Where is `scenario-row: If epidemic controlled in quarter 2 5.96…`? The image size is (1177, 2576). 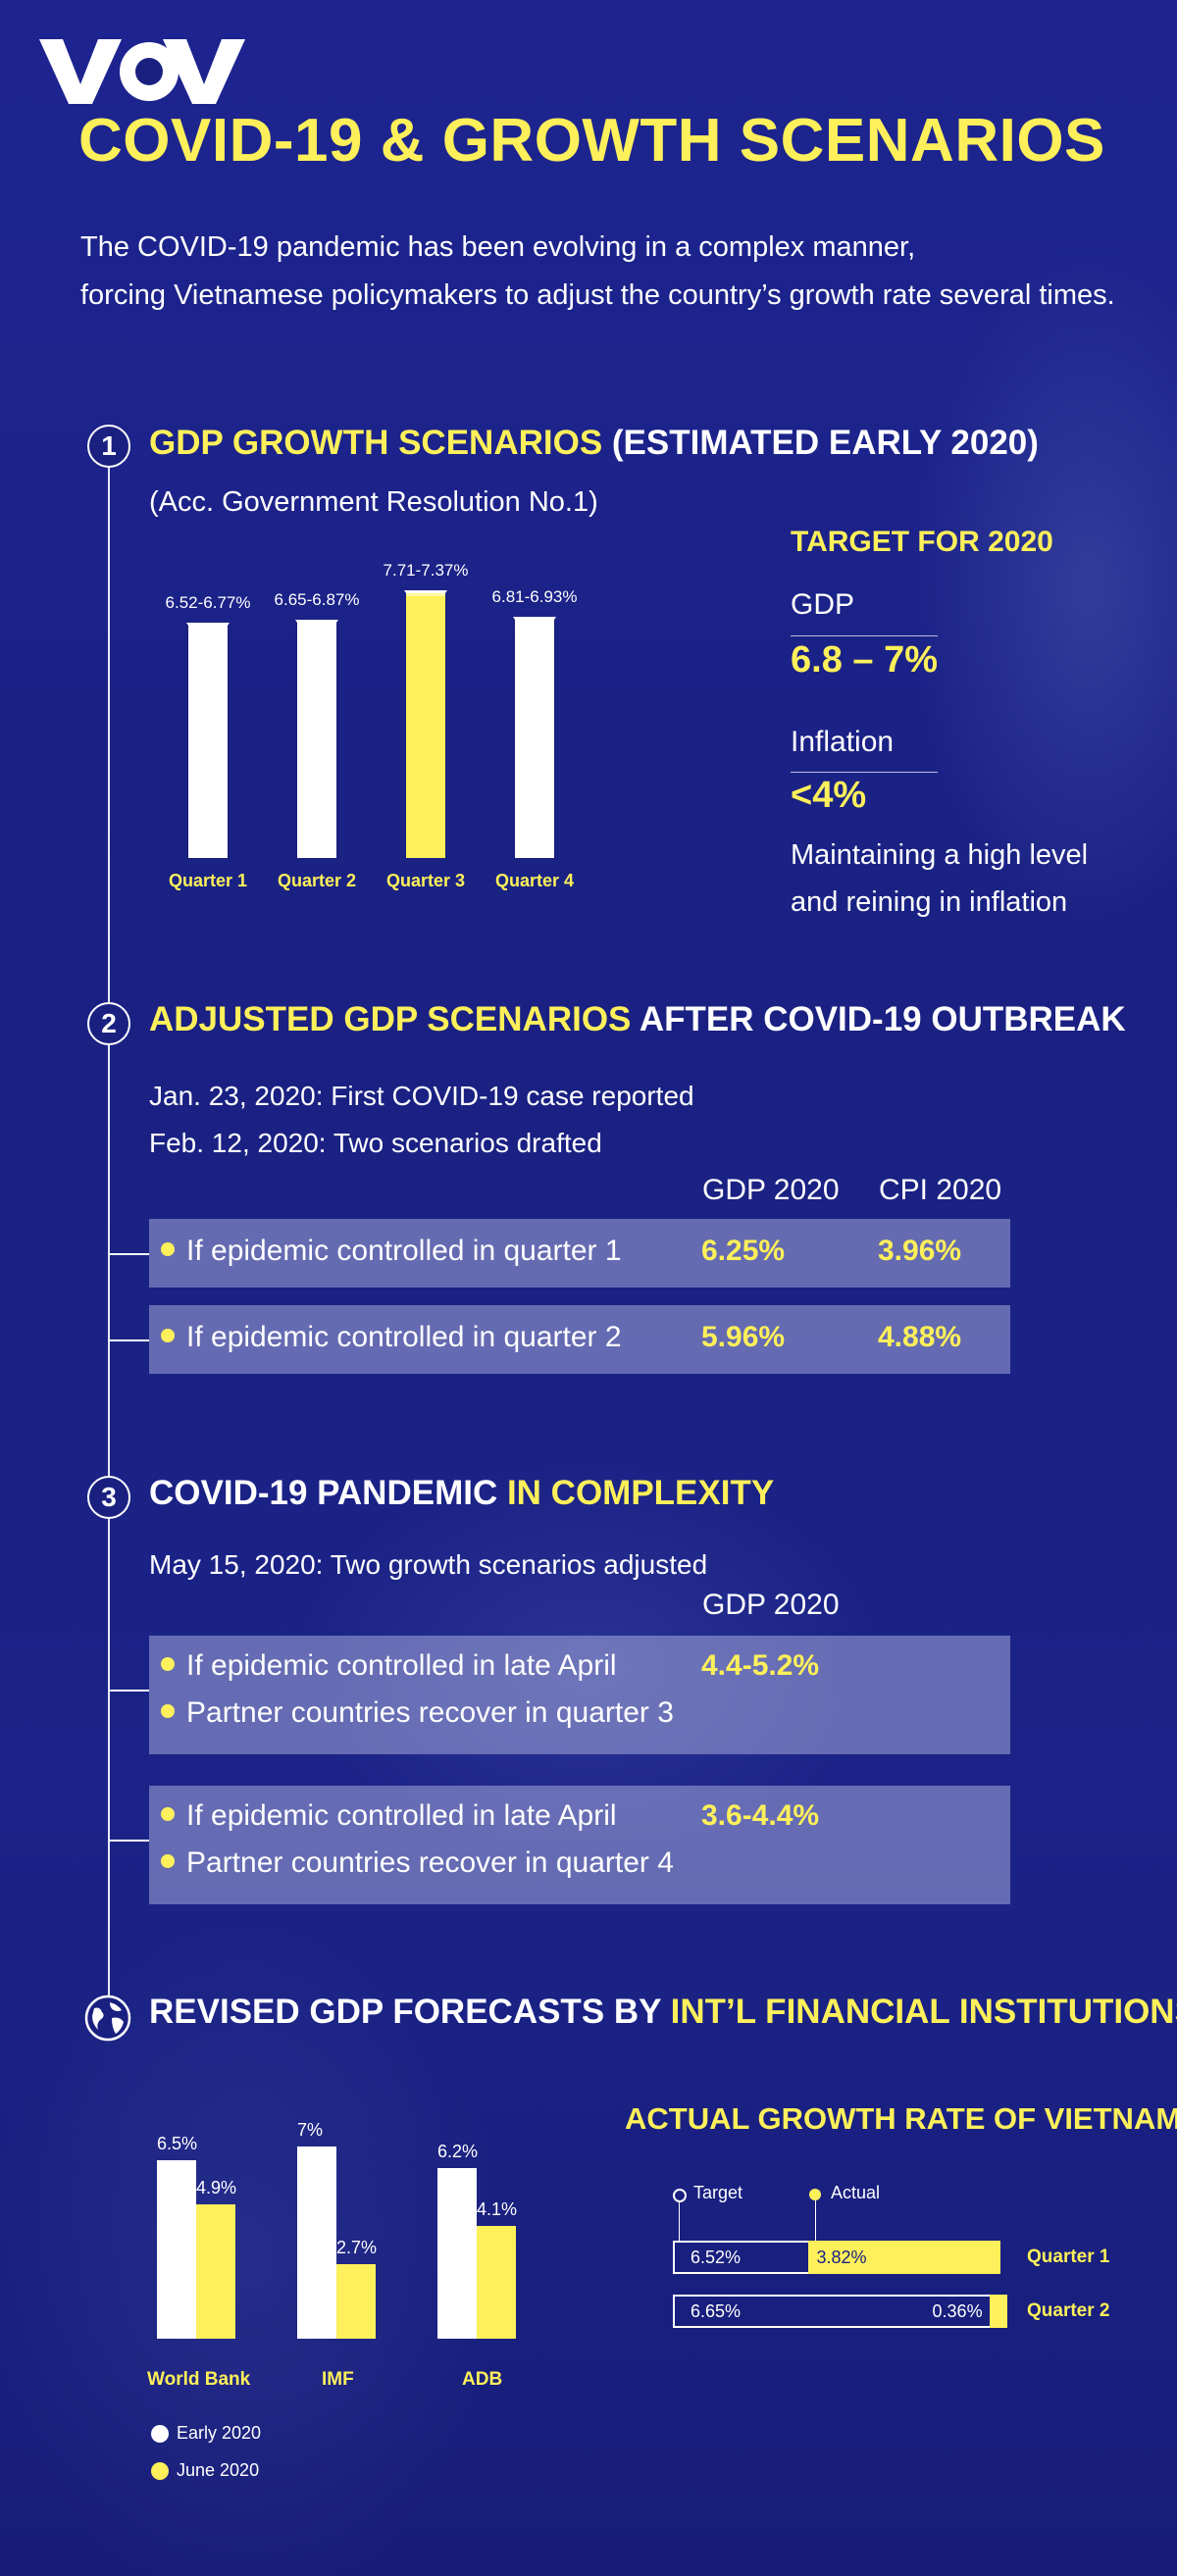 scenario-row: If epidemic controlled in quarter 2 5.96… is located at coordinates (579, 1339).